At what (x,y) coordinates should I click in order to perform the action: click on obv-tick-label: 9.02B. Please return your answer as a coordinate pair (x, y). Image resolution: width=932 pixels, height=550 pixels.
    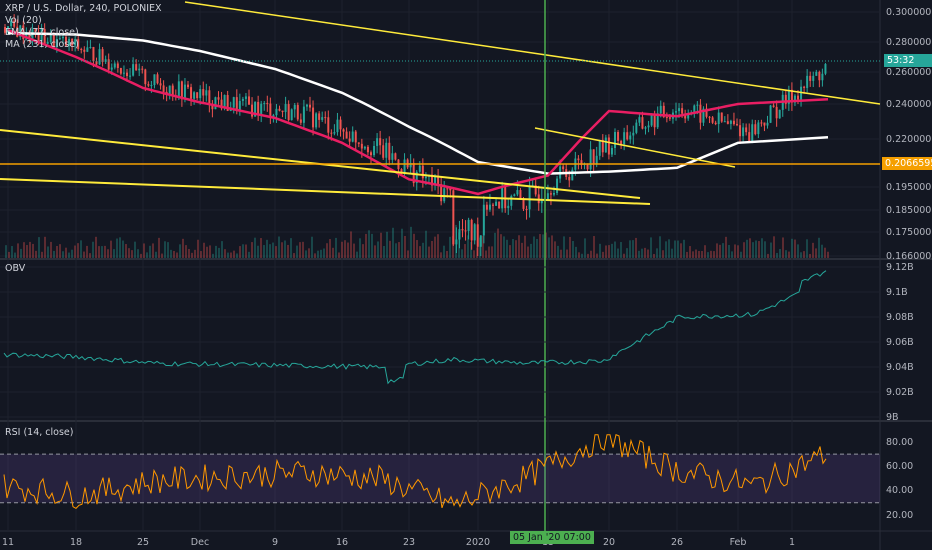
    Looking at the image, I should click on (900, 392).